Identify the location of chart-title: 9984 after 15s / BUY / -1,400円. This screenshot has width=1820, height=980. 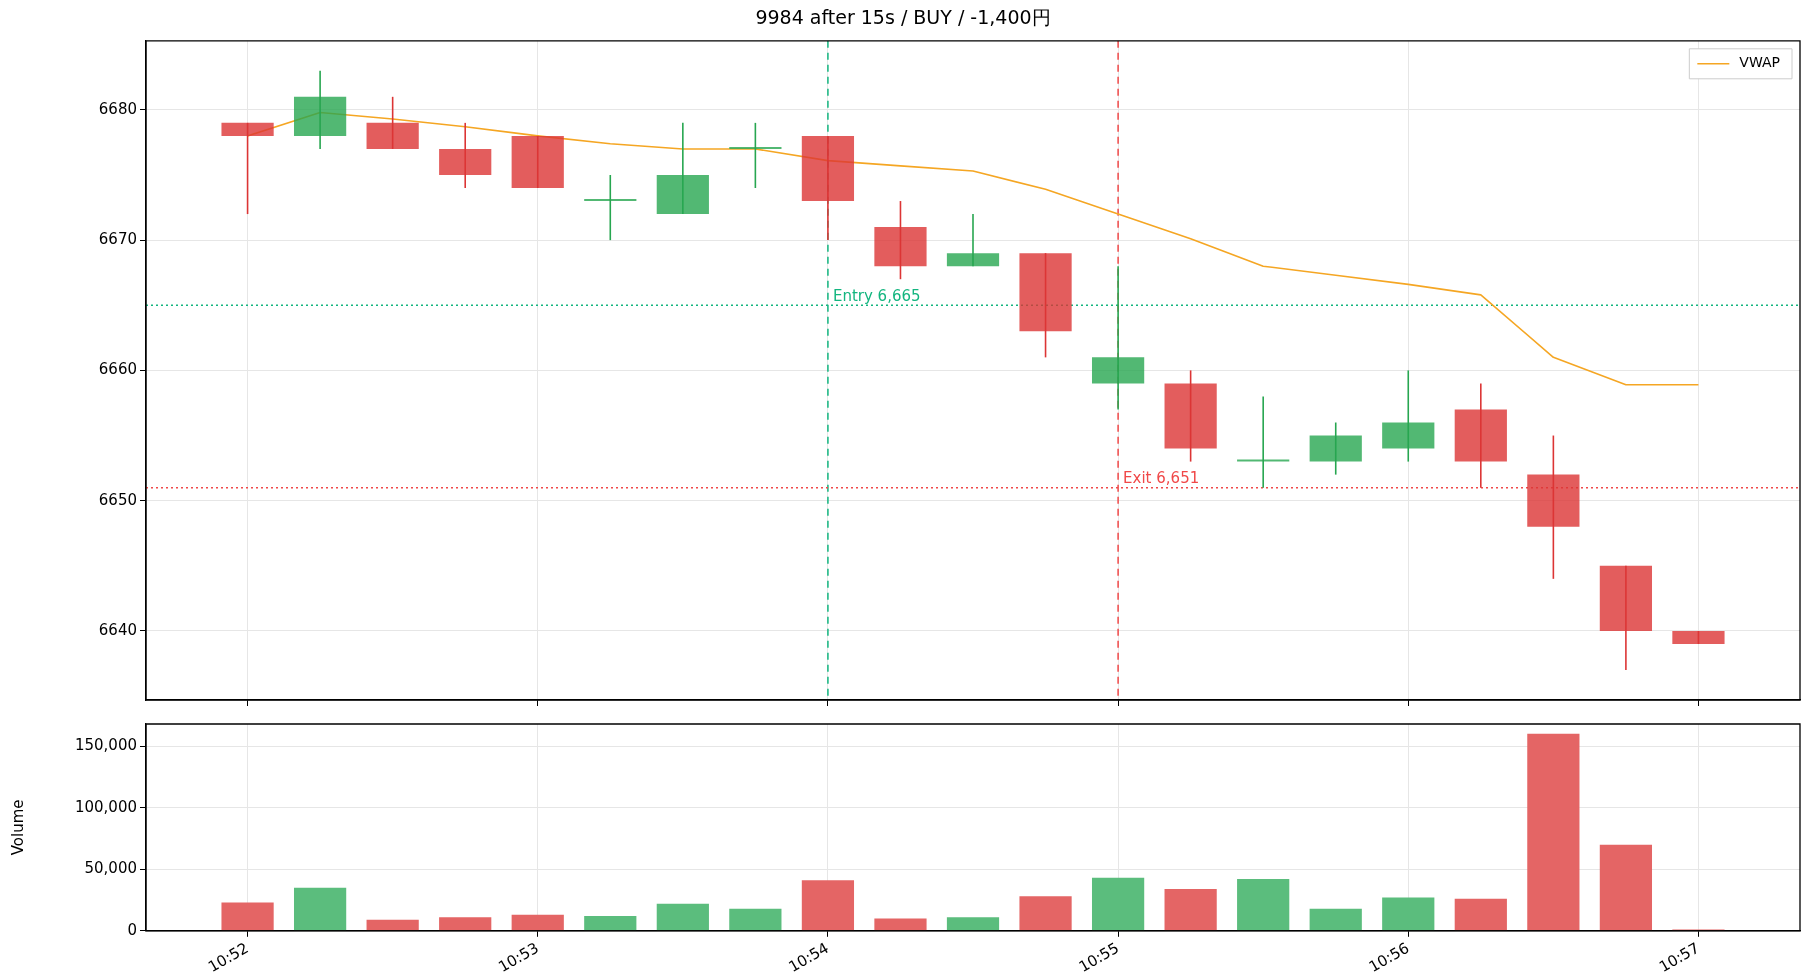
(903, 17).